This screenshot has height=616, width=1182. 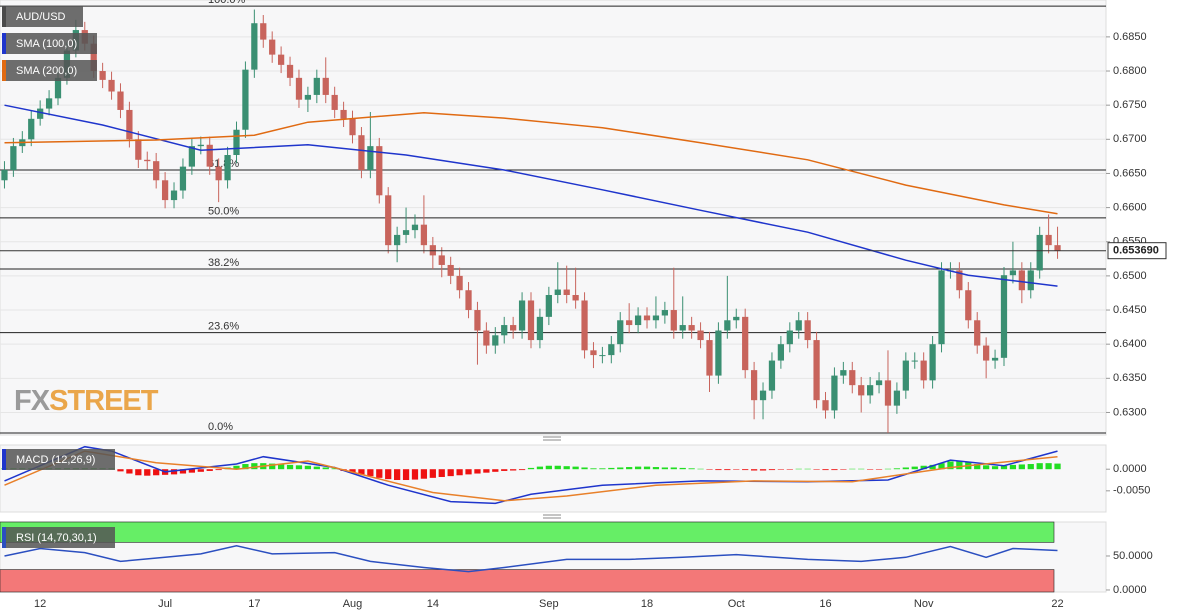 What do you see at coordinates (353, 604) in the screenshot?
I see `x-tick-label: Aug` at bounding box center [353, 604].